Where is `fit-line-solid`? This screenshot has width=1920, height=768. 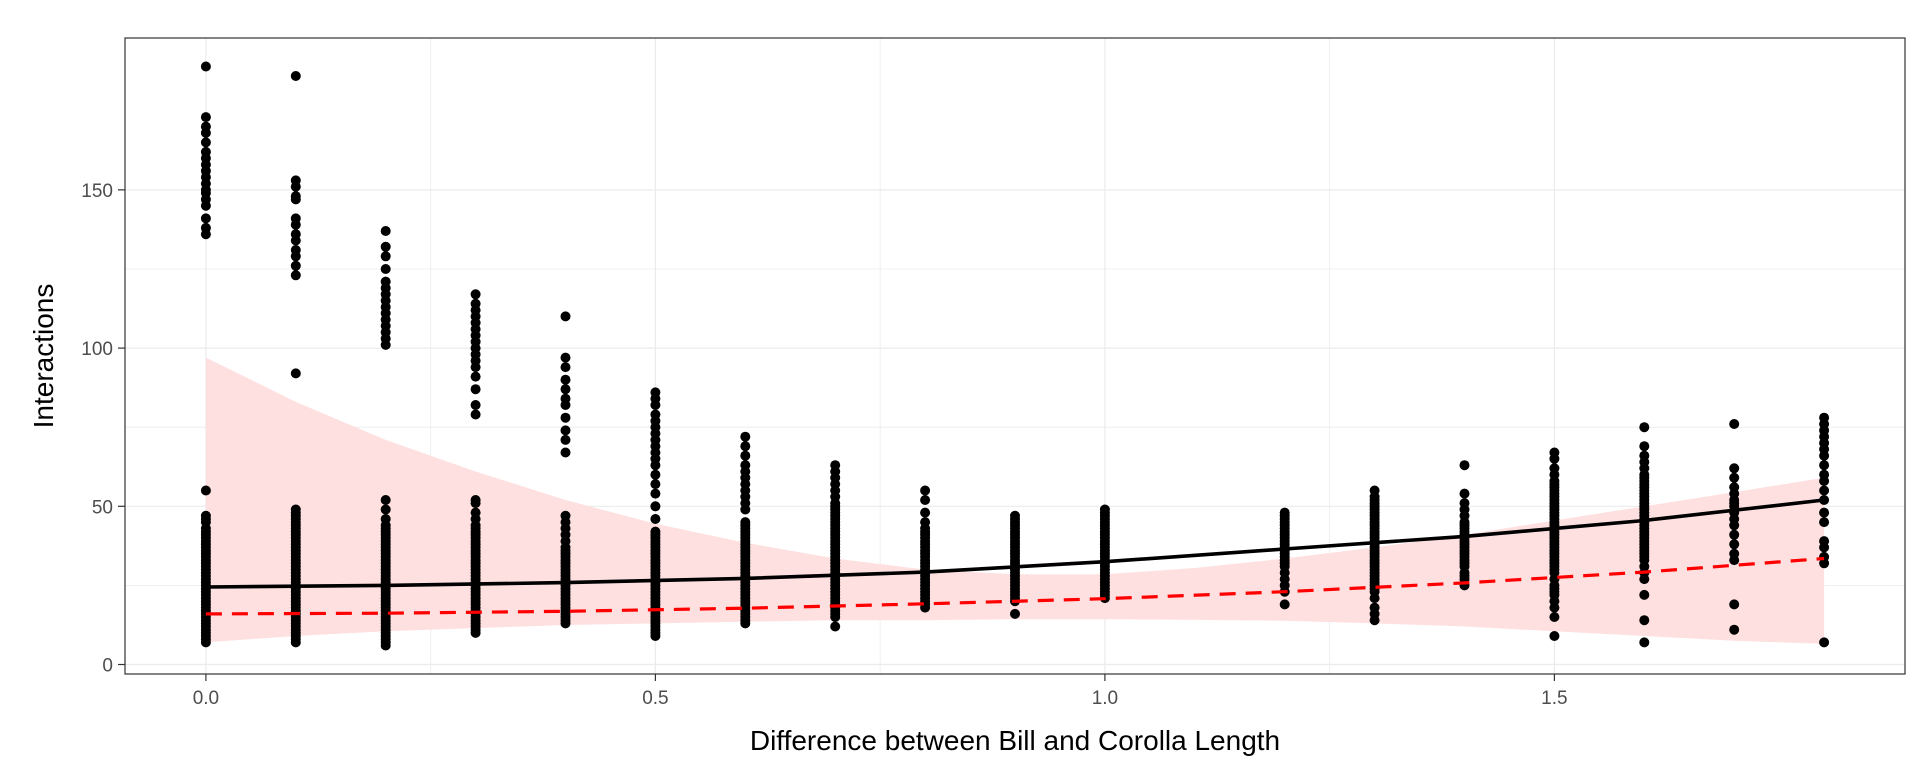
fit-line-solid is located at coordinates (1015, 543).